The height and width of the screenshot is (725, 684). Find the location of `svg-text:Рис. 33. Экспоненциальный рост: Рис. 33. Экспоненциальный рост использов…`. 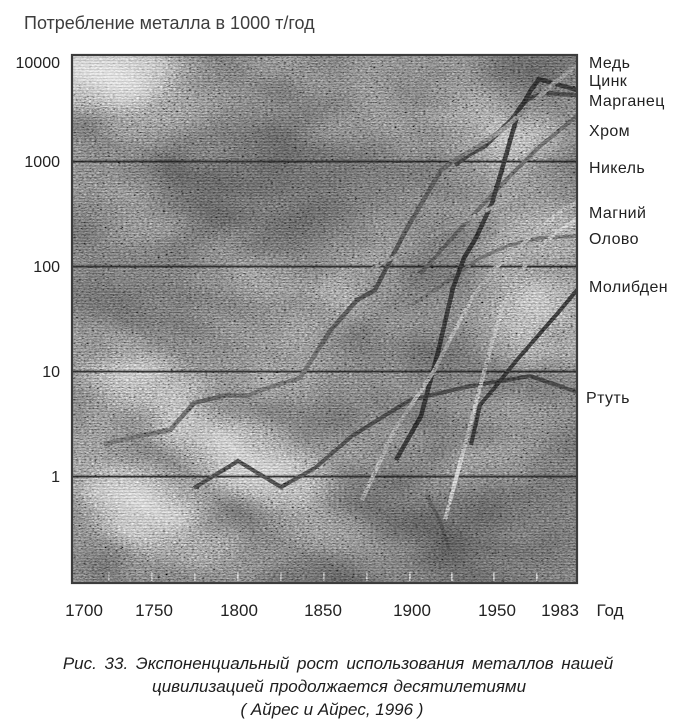

svg-text:Рис. 33. Экспоненциальный рост: Рис. 33. Экспоненциальный рост использов… is located at coordinates (338, 663).